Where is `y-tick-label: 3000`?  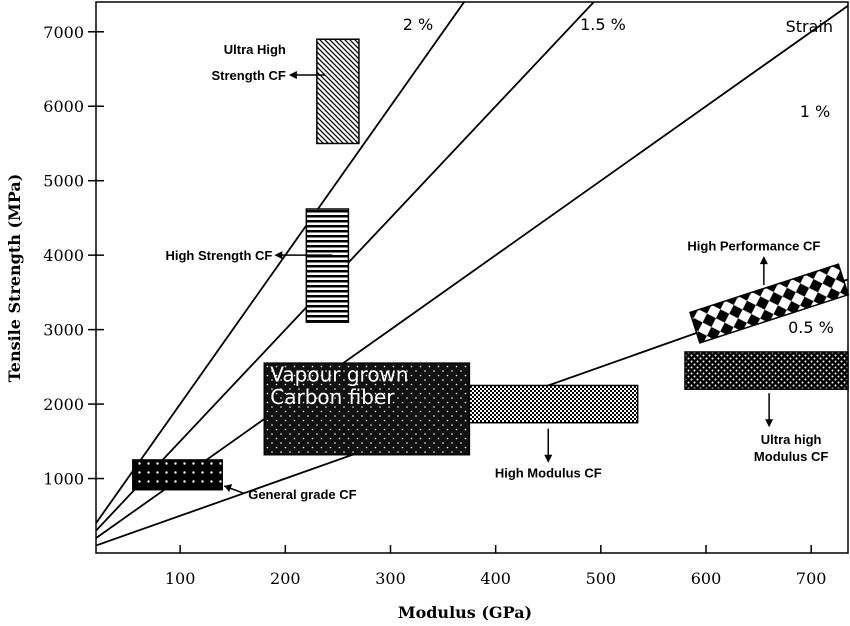 y-tick-label: 3000 is located at coordinates (63, 330).